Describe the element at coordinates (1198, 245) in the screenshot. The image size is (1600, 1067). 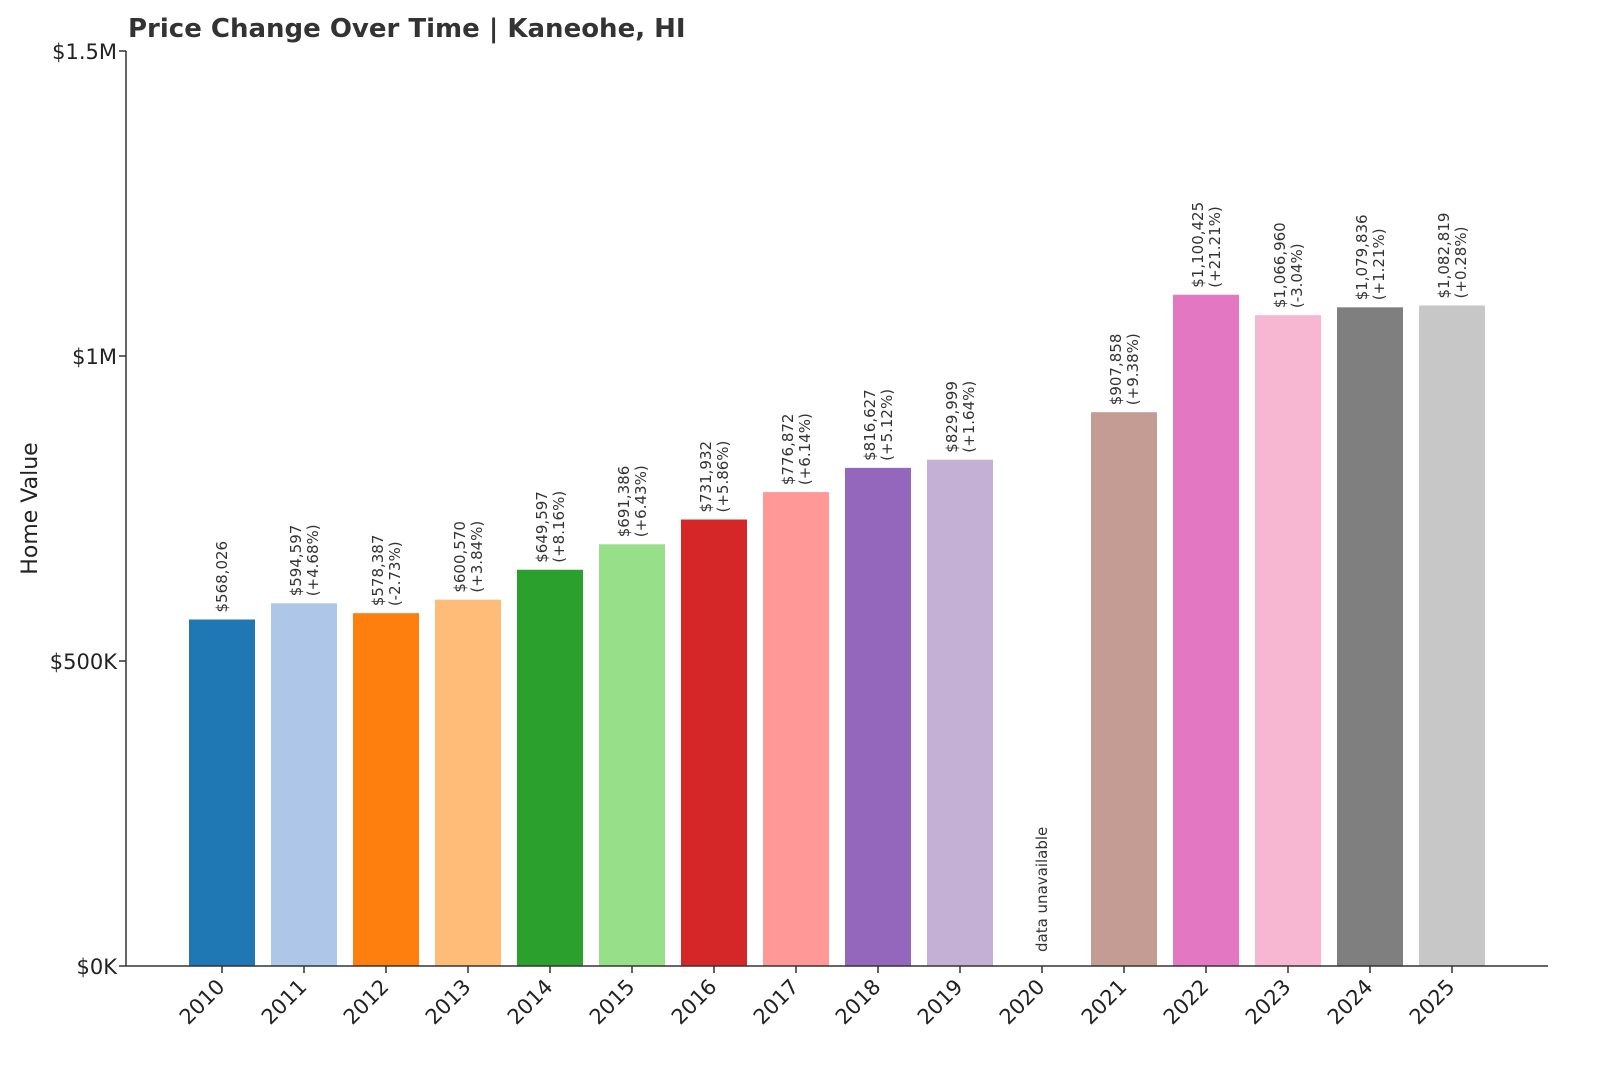
I see `bar-value-label: $1,100,425` at that location.